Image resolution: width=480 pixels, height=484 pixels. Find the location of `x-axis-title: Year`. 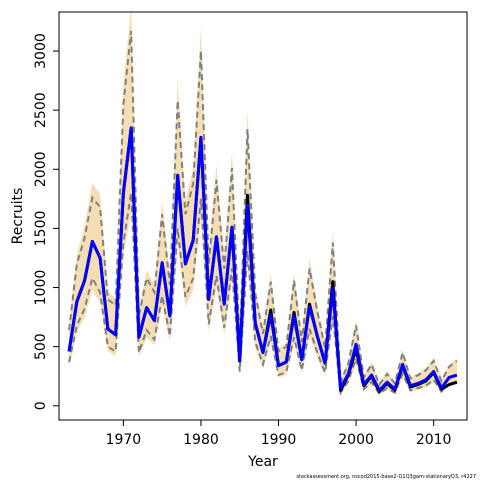

x-axis-title: Year is located at coordinates (262, 462).